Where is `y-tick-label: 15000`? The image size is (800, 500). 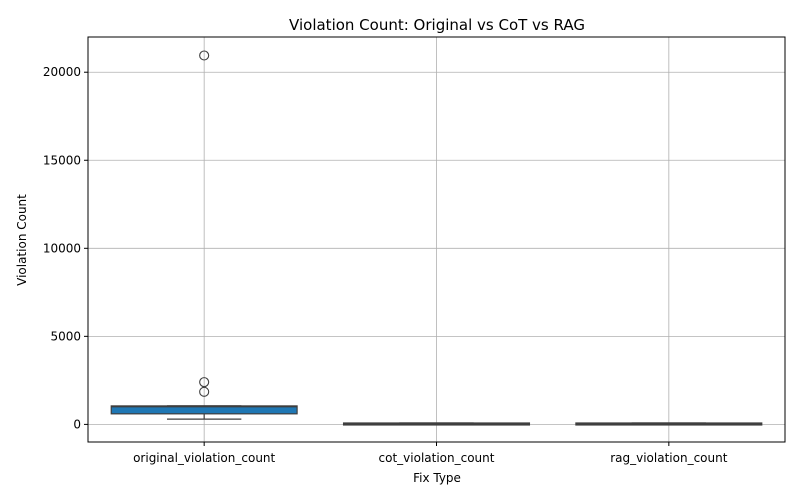 y-tick-label: 15000 is located at coordinates (62, 160).